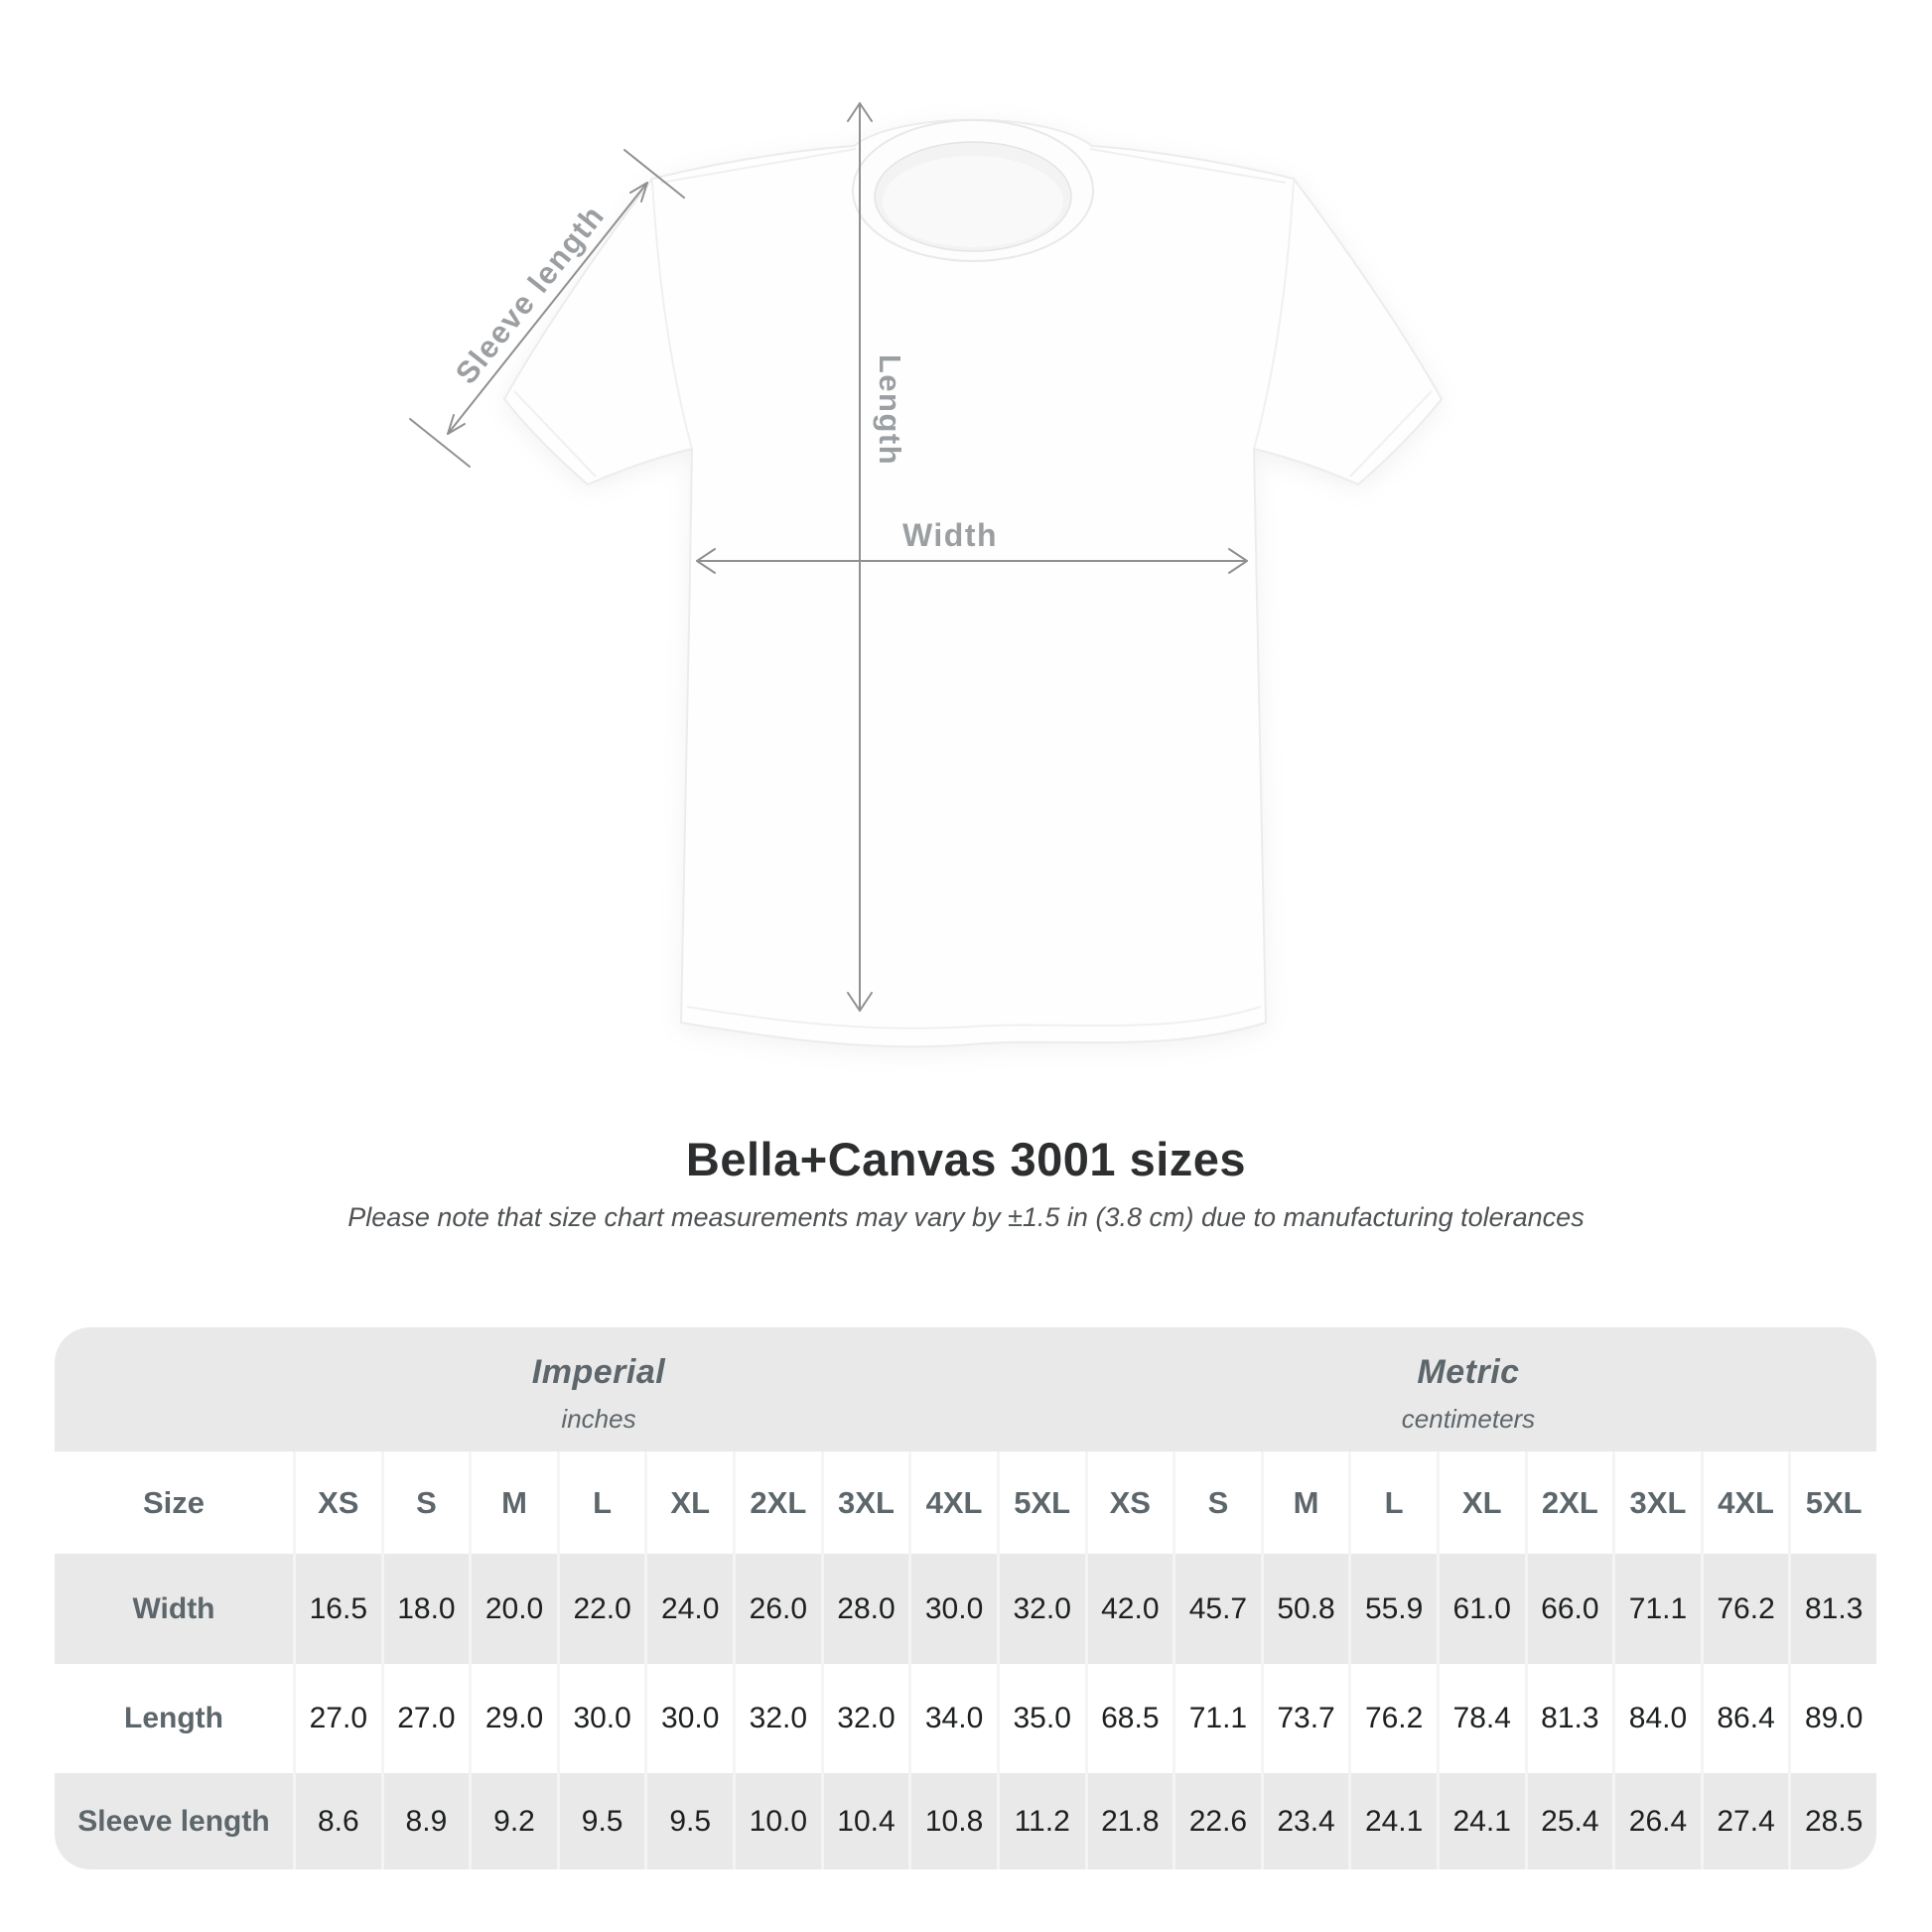  What do you see at coordinates (598, 1372) in the screenshot?
I see `imperial-group-name: Imperial` at bounding box center [598, 1372].